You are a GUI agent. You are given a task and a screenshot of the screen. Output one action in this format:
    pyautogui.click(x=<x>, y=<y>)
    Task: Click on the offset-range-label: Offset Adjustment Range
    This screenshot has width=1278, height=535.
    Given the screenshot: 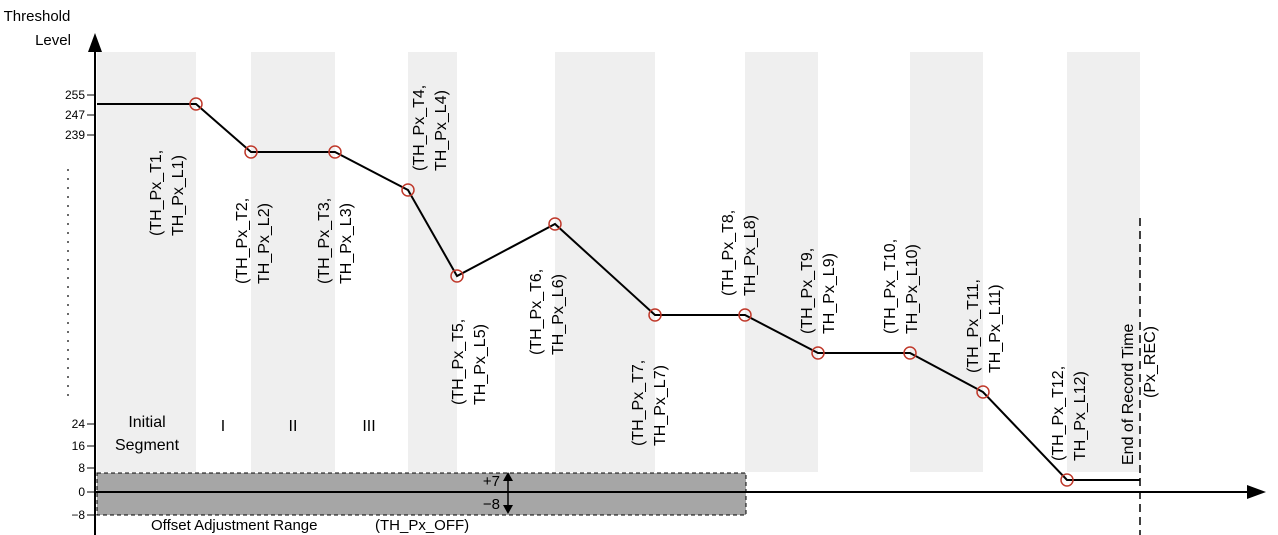 What is the action you would take?
    pyautogui.click(x=234, y=525)
    